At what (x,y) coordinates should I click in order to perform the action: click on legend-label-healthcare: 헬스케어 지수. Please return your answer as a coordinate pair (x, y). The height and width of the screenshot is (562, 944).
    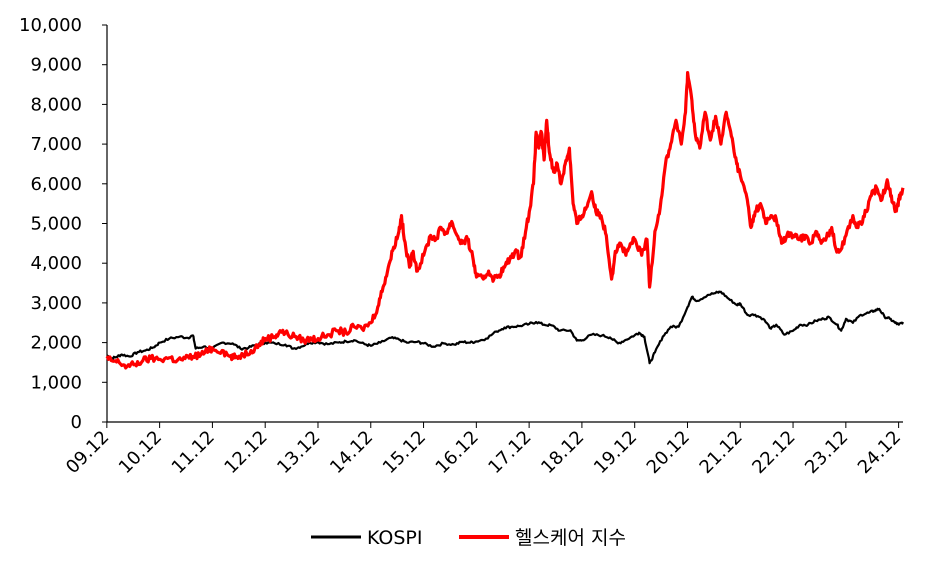
    Looking at the image, I should click on (570, 538).